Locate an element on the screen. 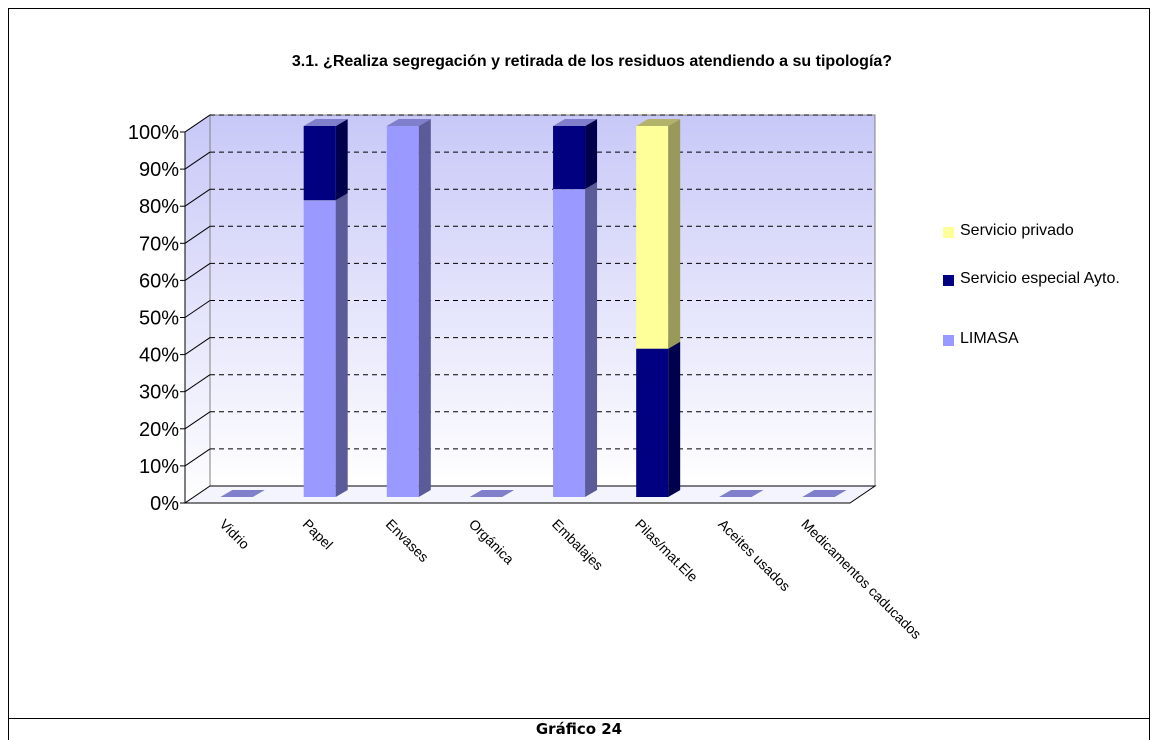  x-tick-label: Embalajes is located at coordinates (578, 545).